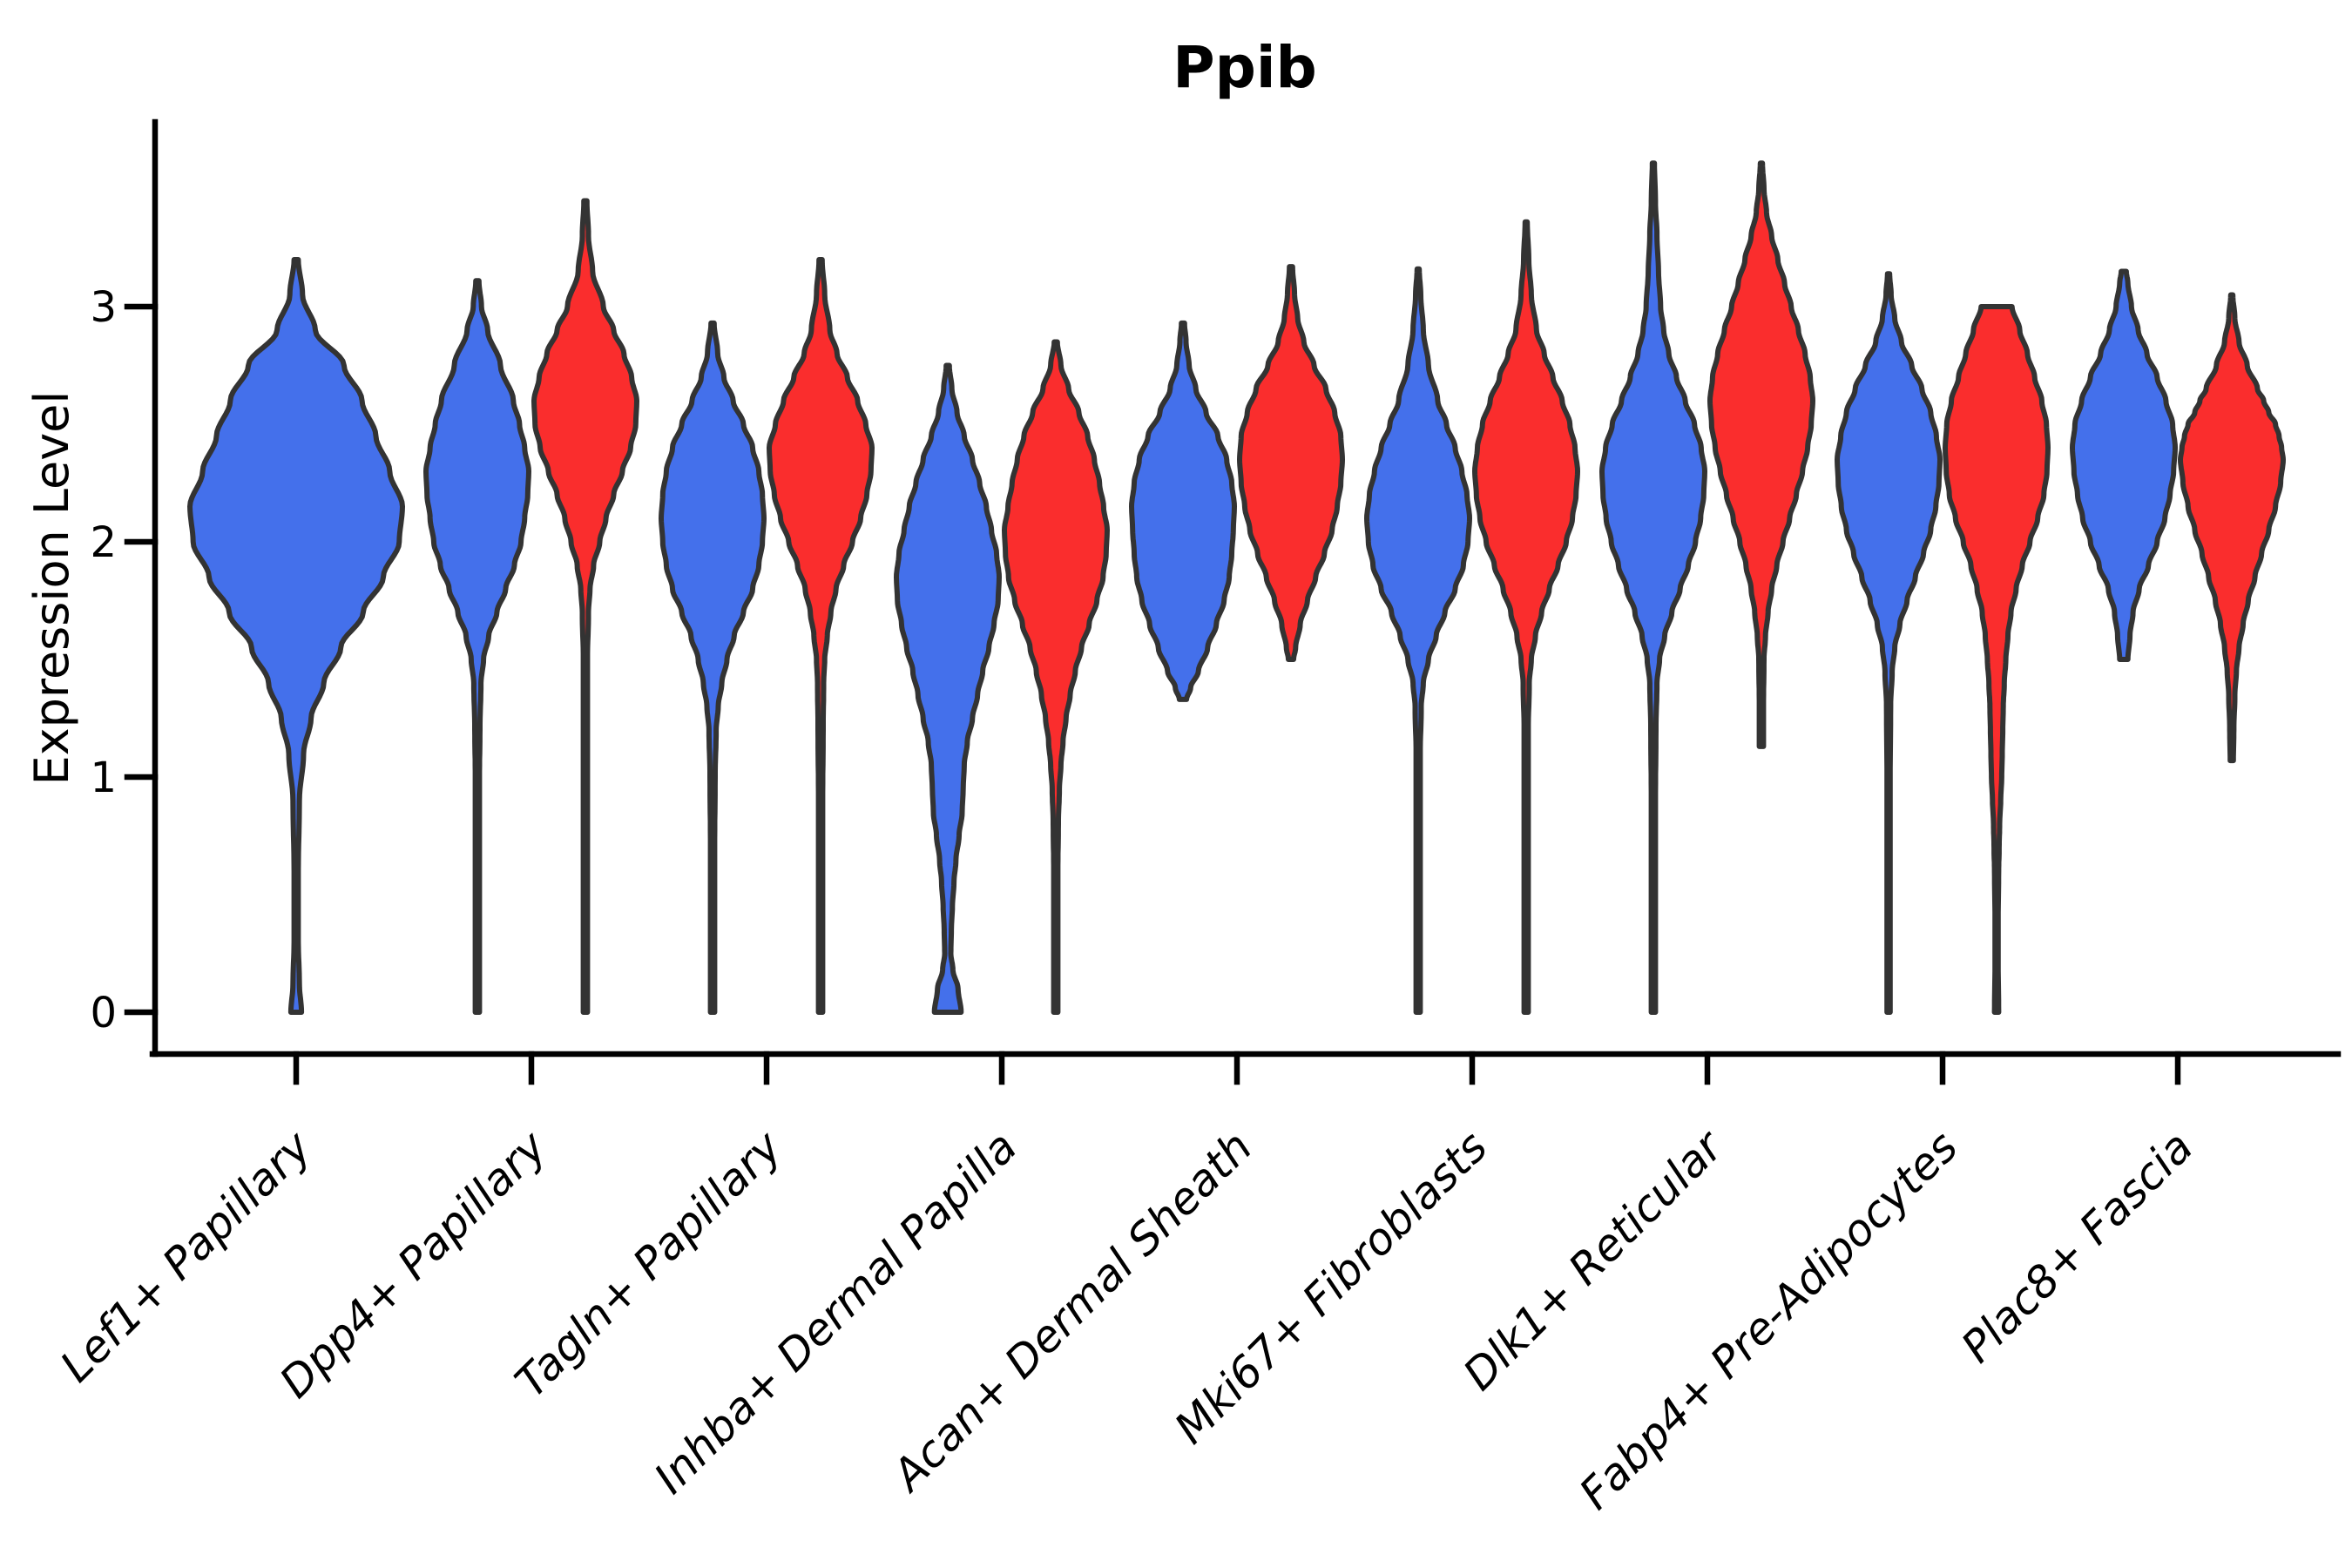 This screenshot has width=2352, height=1568. I want to click on violin-inhba-red, so click(1056, 677).